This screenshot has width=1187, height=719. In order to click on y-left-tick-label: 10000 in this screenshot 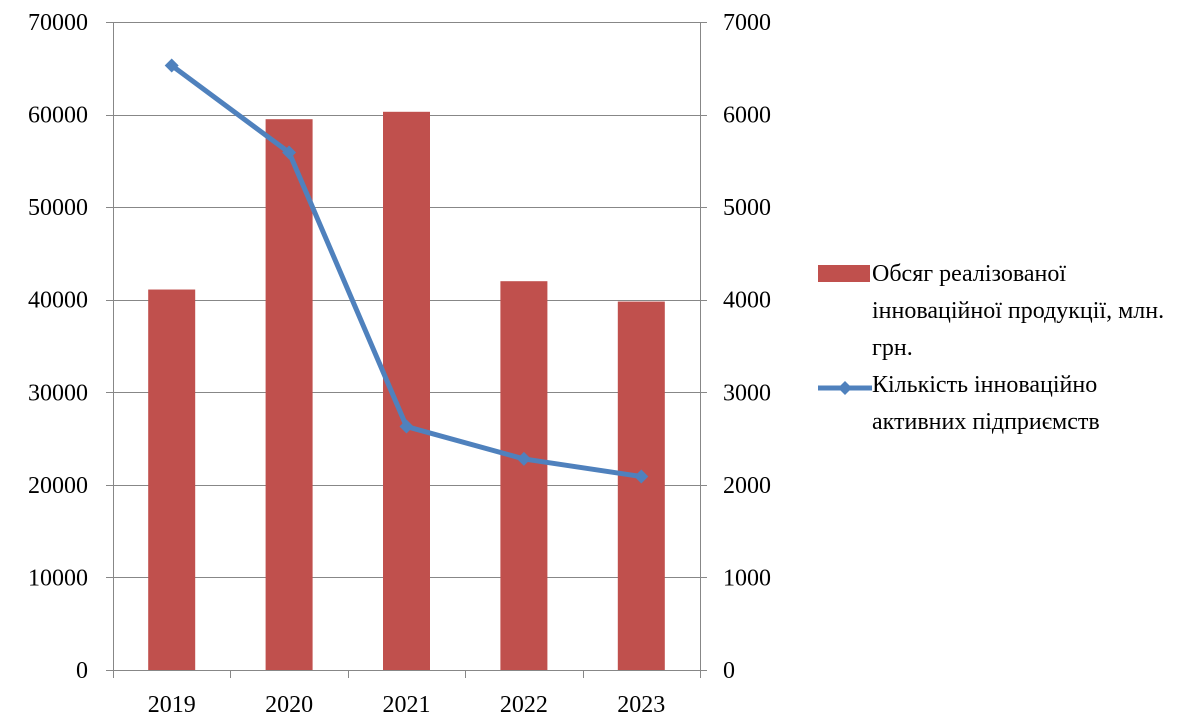, I will do `click(58, 578)`.